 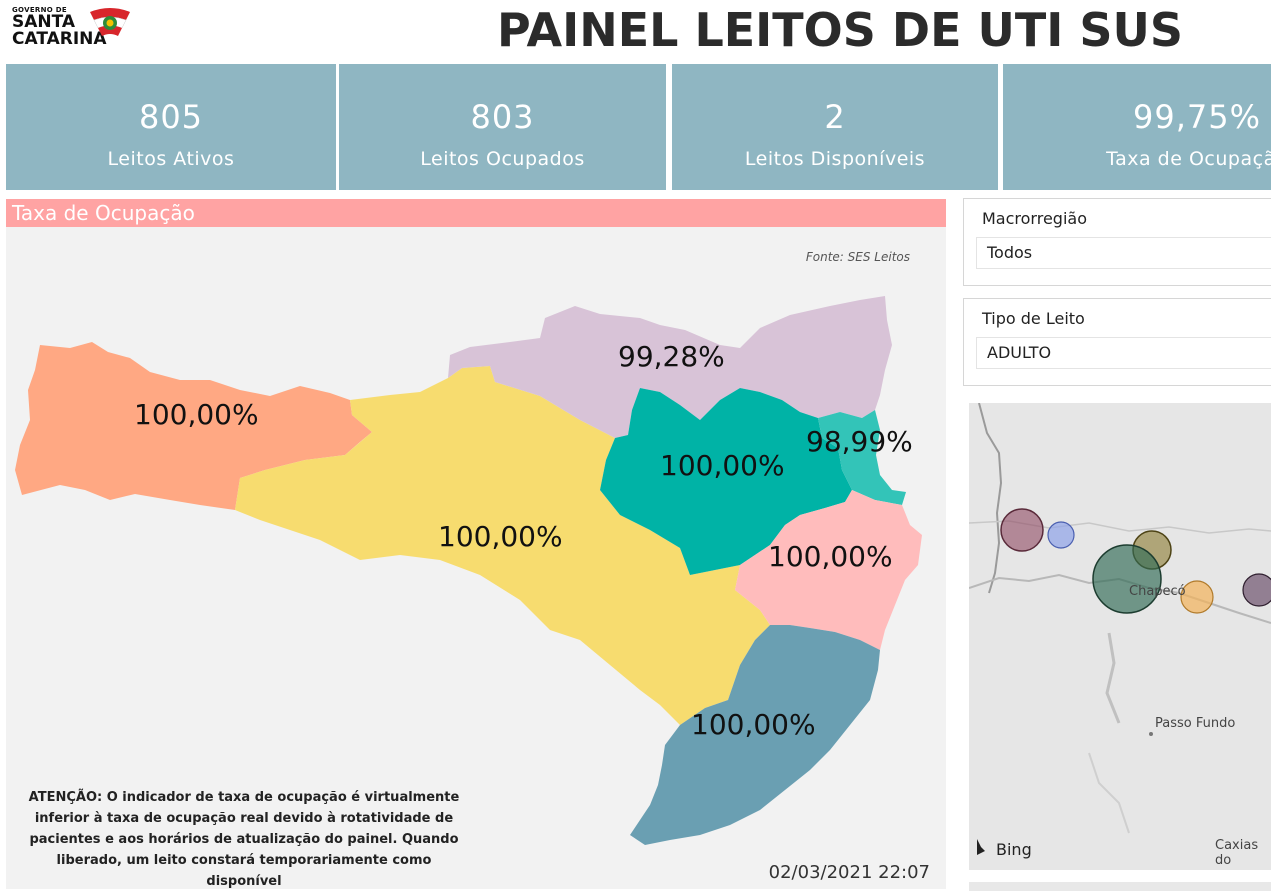 What do you see at coordinates (171, 117) in the screenshot?
I see `kpi-value: 805` at bounding box center [171, 117].